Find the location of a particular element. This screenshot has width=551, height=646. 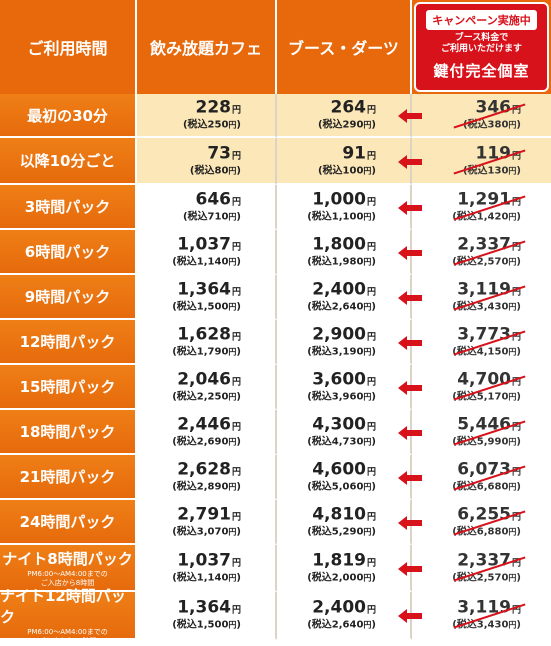

row-label: 9時間パック is located at coordinates (67, 297).